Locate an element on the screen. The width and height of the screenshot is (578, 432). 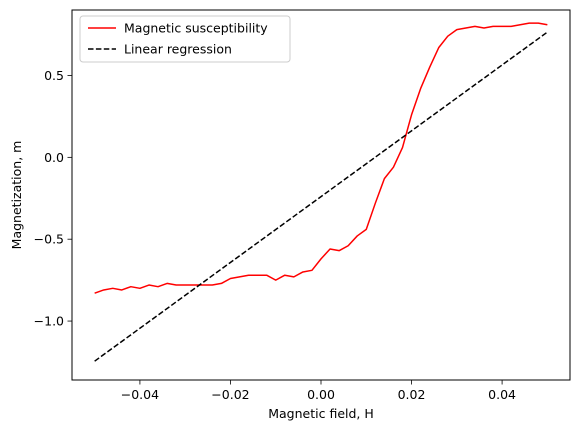
x-tick-label: 0.02 is located at coordinates (412, 394).